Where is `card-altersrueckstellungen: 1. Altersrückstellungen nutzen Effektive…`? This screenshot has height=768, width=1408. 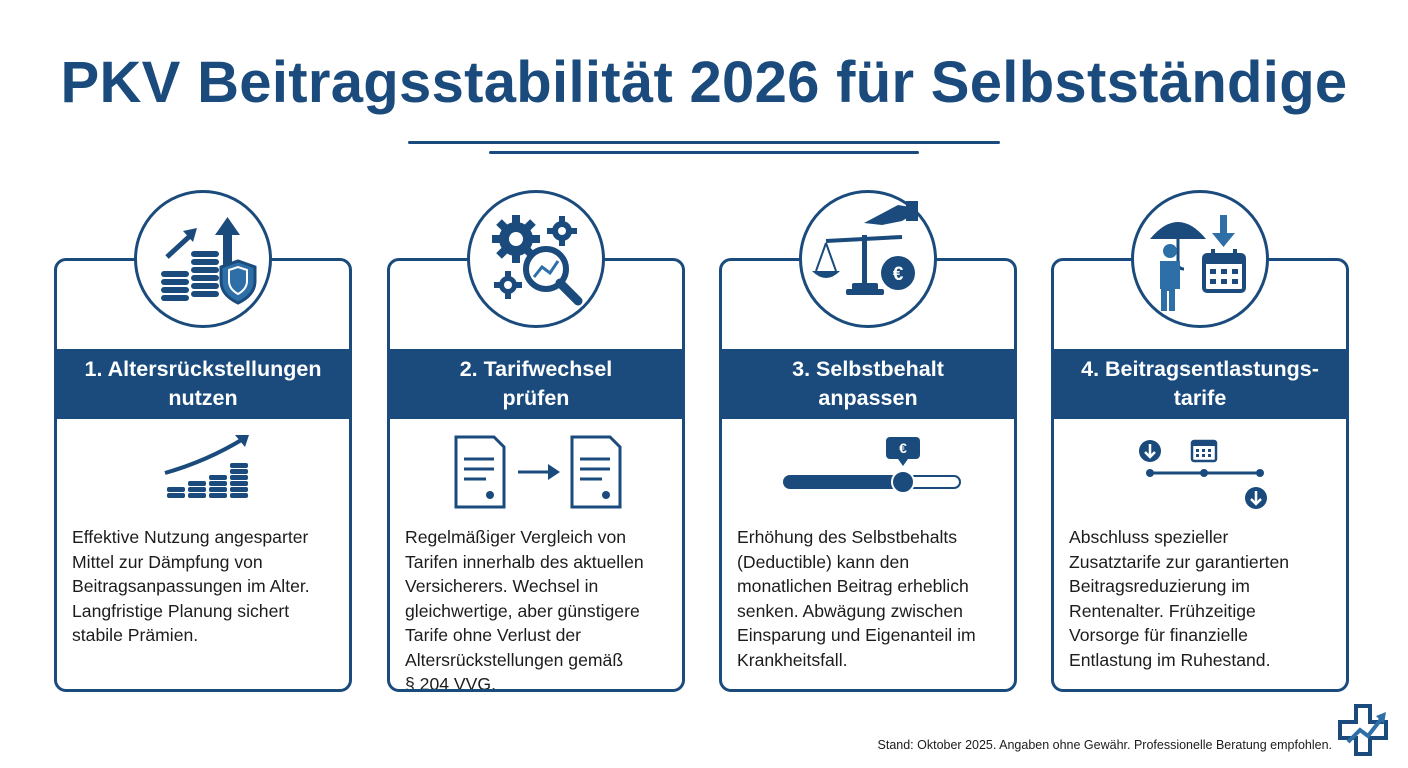
card-altersrueckstellungen: 1. Altersrückstellungen nutzen Effektive… is located at coordinates (203, 475).